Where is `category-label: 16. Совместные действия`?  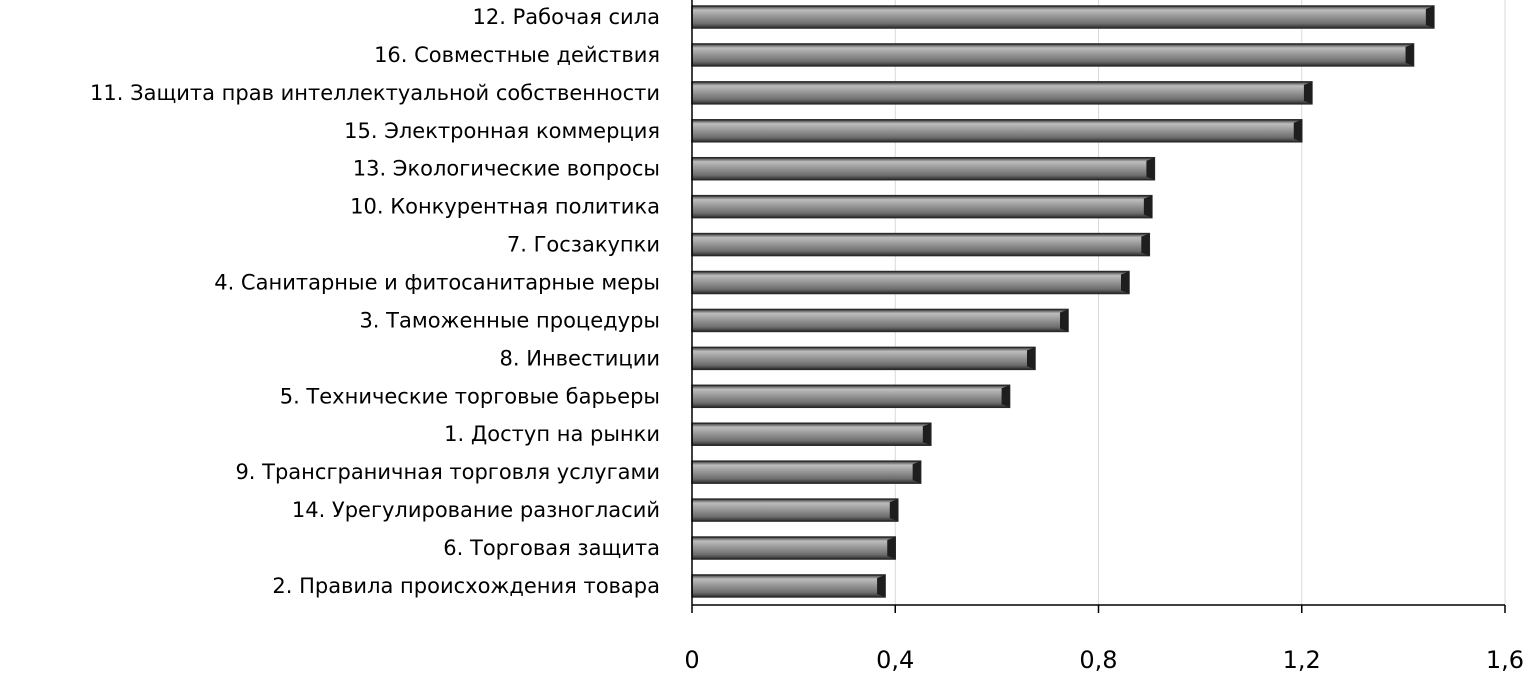
category-label: 16. Совместные действия is located at coordinates (517, 55).